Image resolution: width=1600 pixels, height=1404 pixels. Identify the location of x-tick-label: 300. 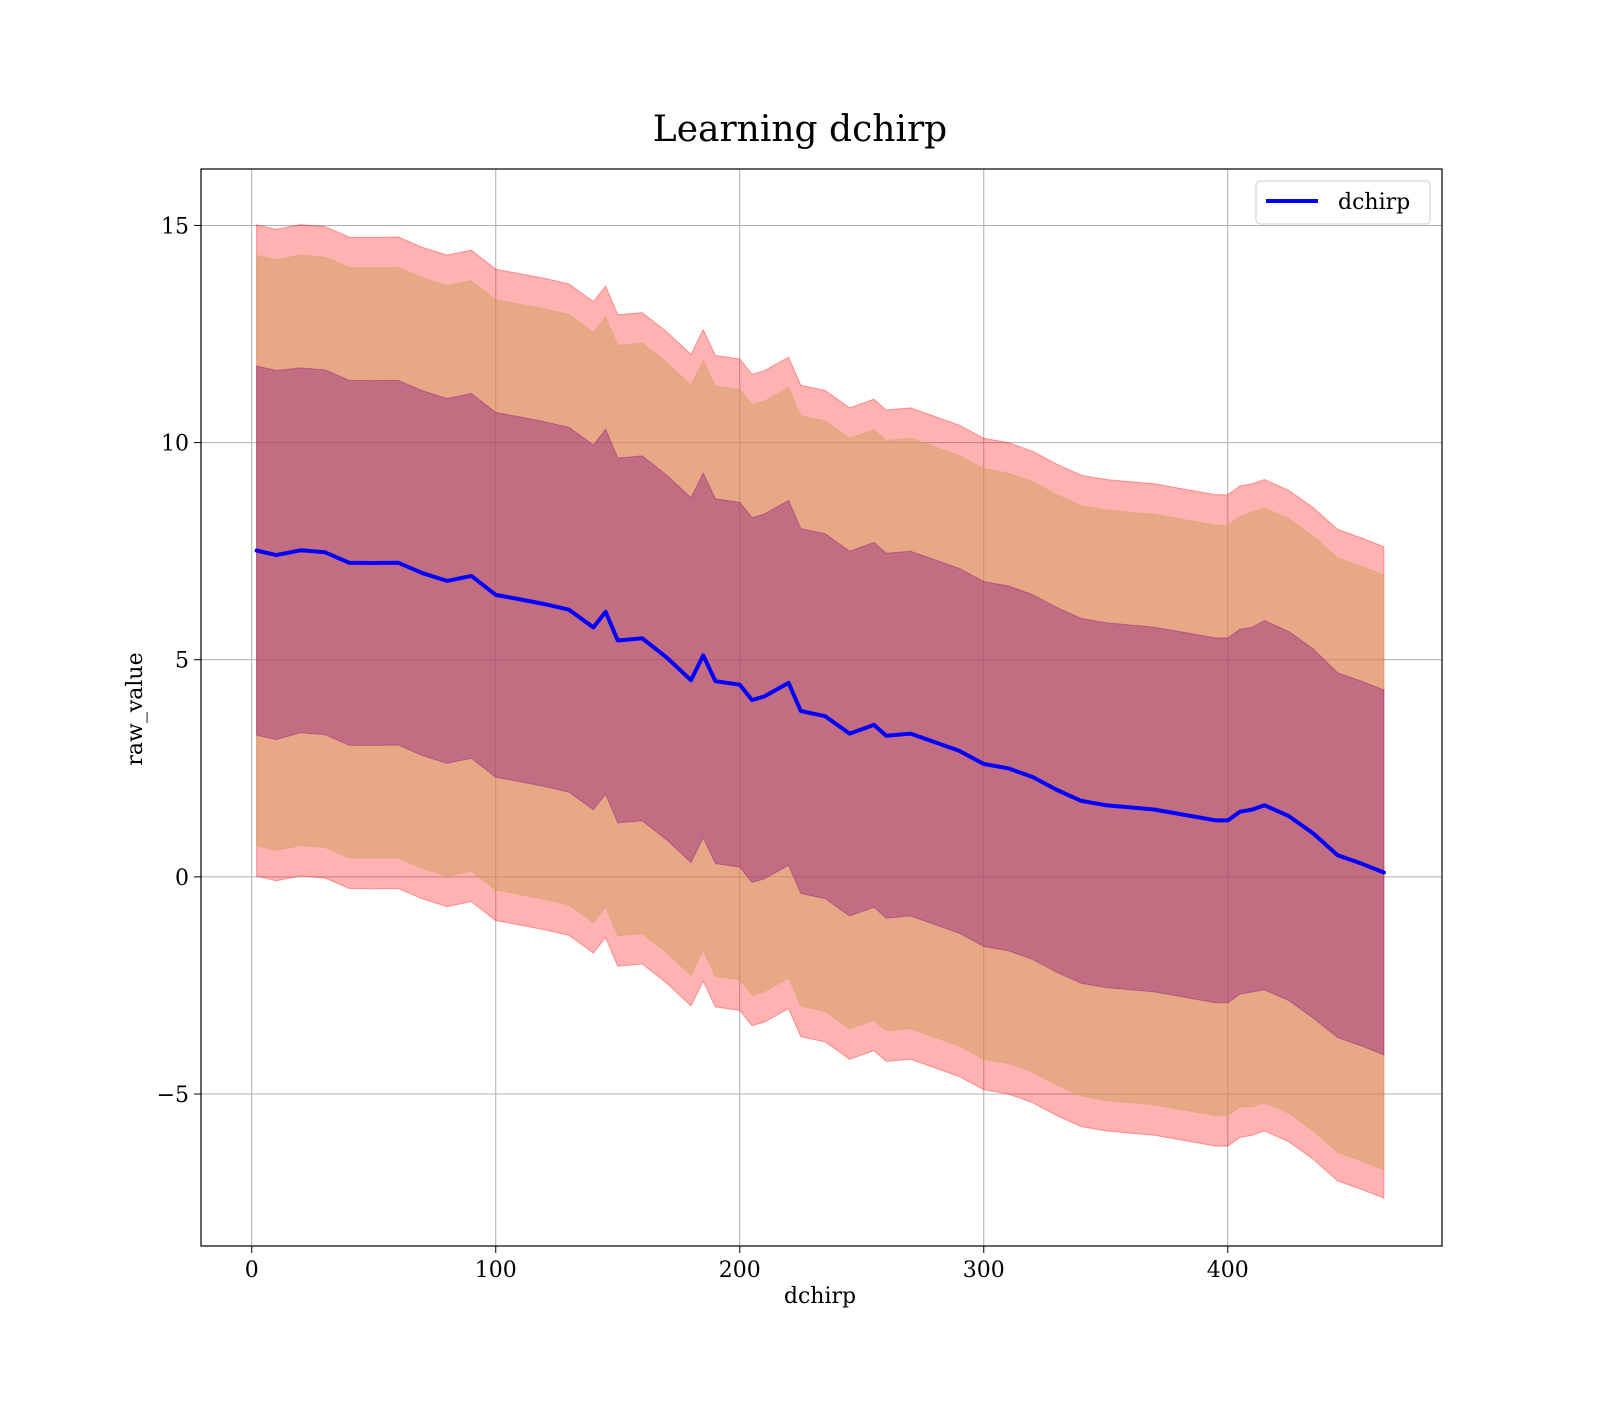
(984, 1270).